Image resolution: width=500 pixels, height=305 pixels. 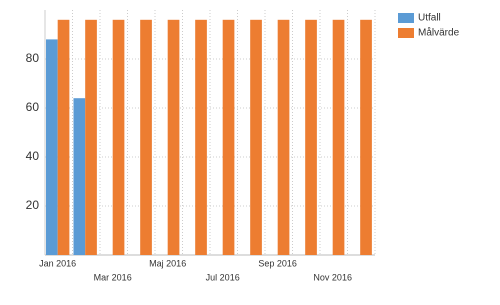 What do you see at coordinates (277, 263) in the screenshot?
I see `x-tick-label: Sep 2016` at bounding box center [277, 263].